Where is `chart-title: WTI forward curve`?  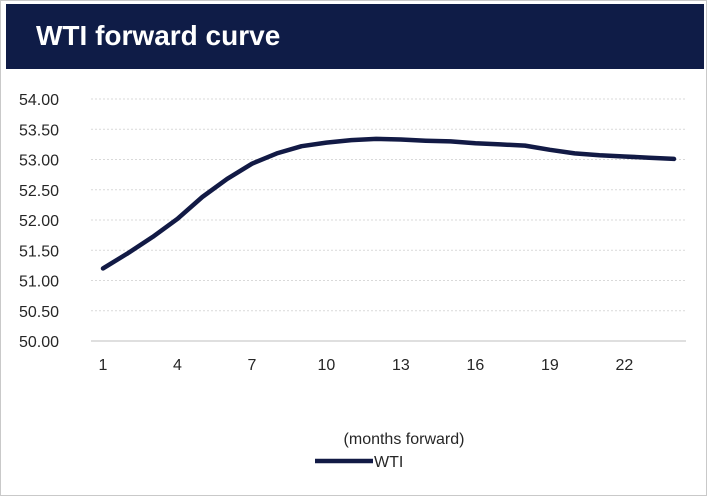
chart-title: WTI forward curve is located at coordinates (158, 35).